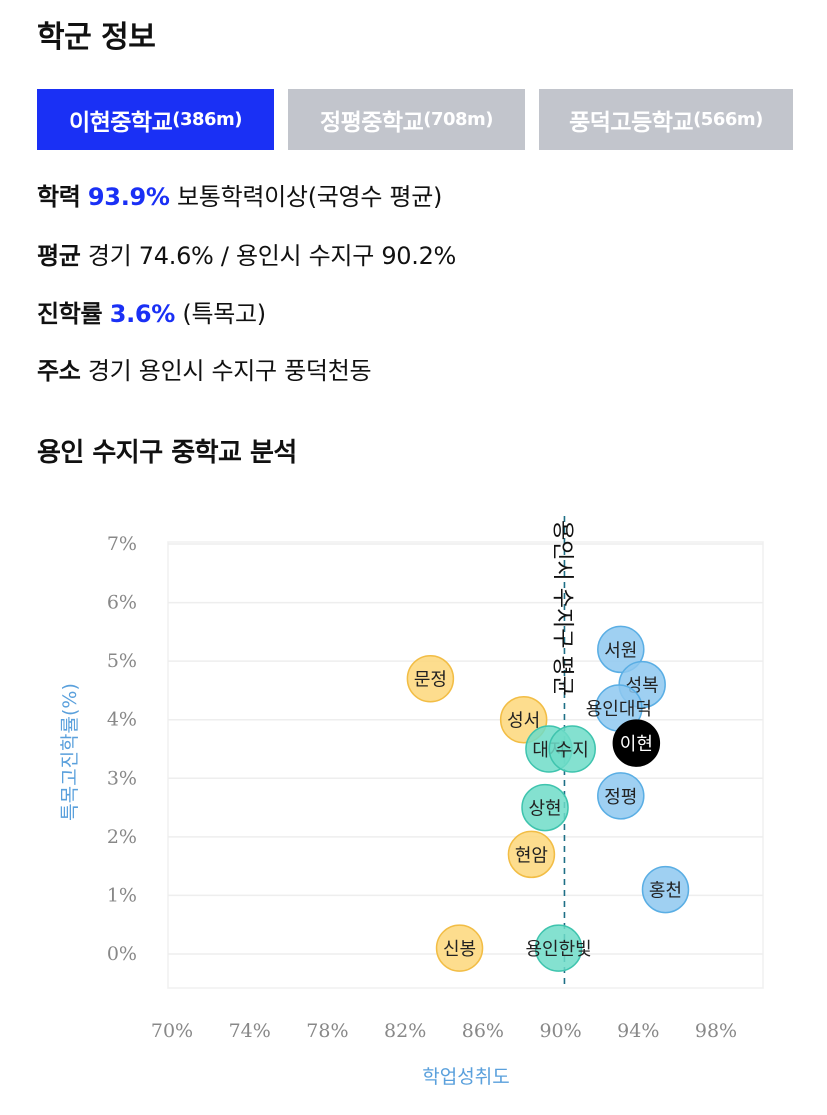 The height and width of the screenshot is (1115, 827). I want to click on point-label: 수지, so click(572, 750).